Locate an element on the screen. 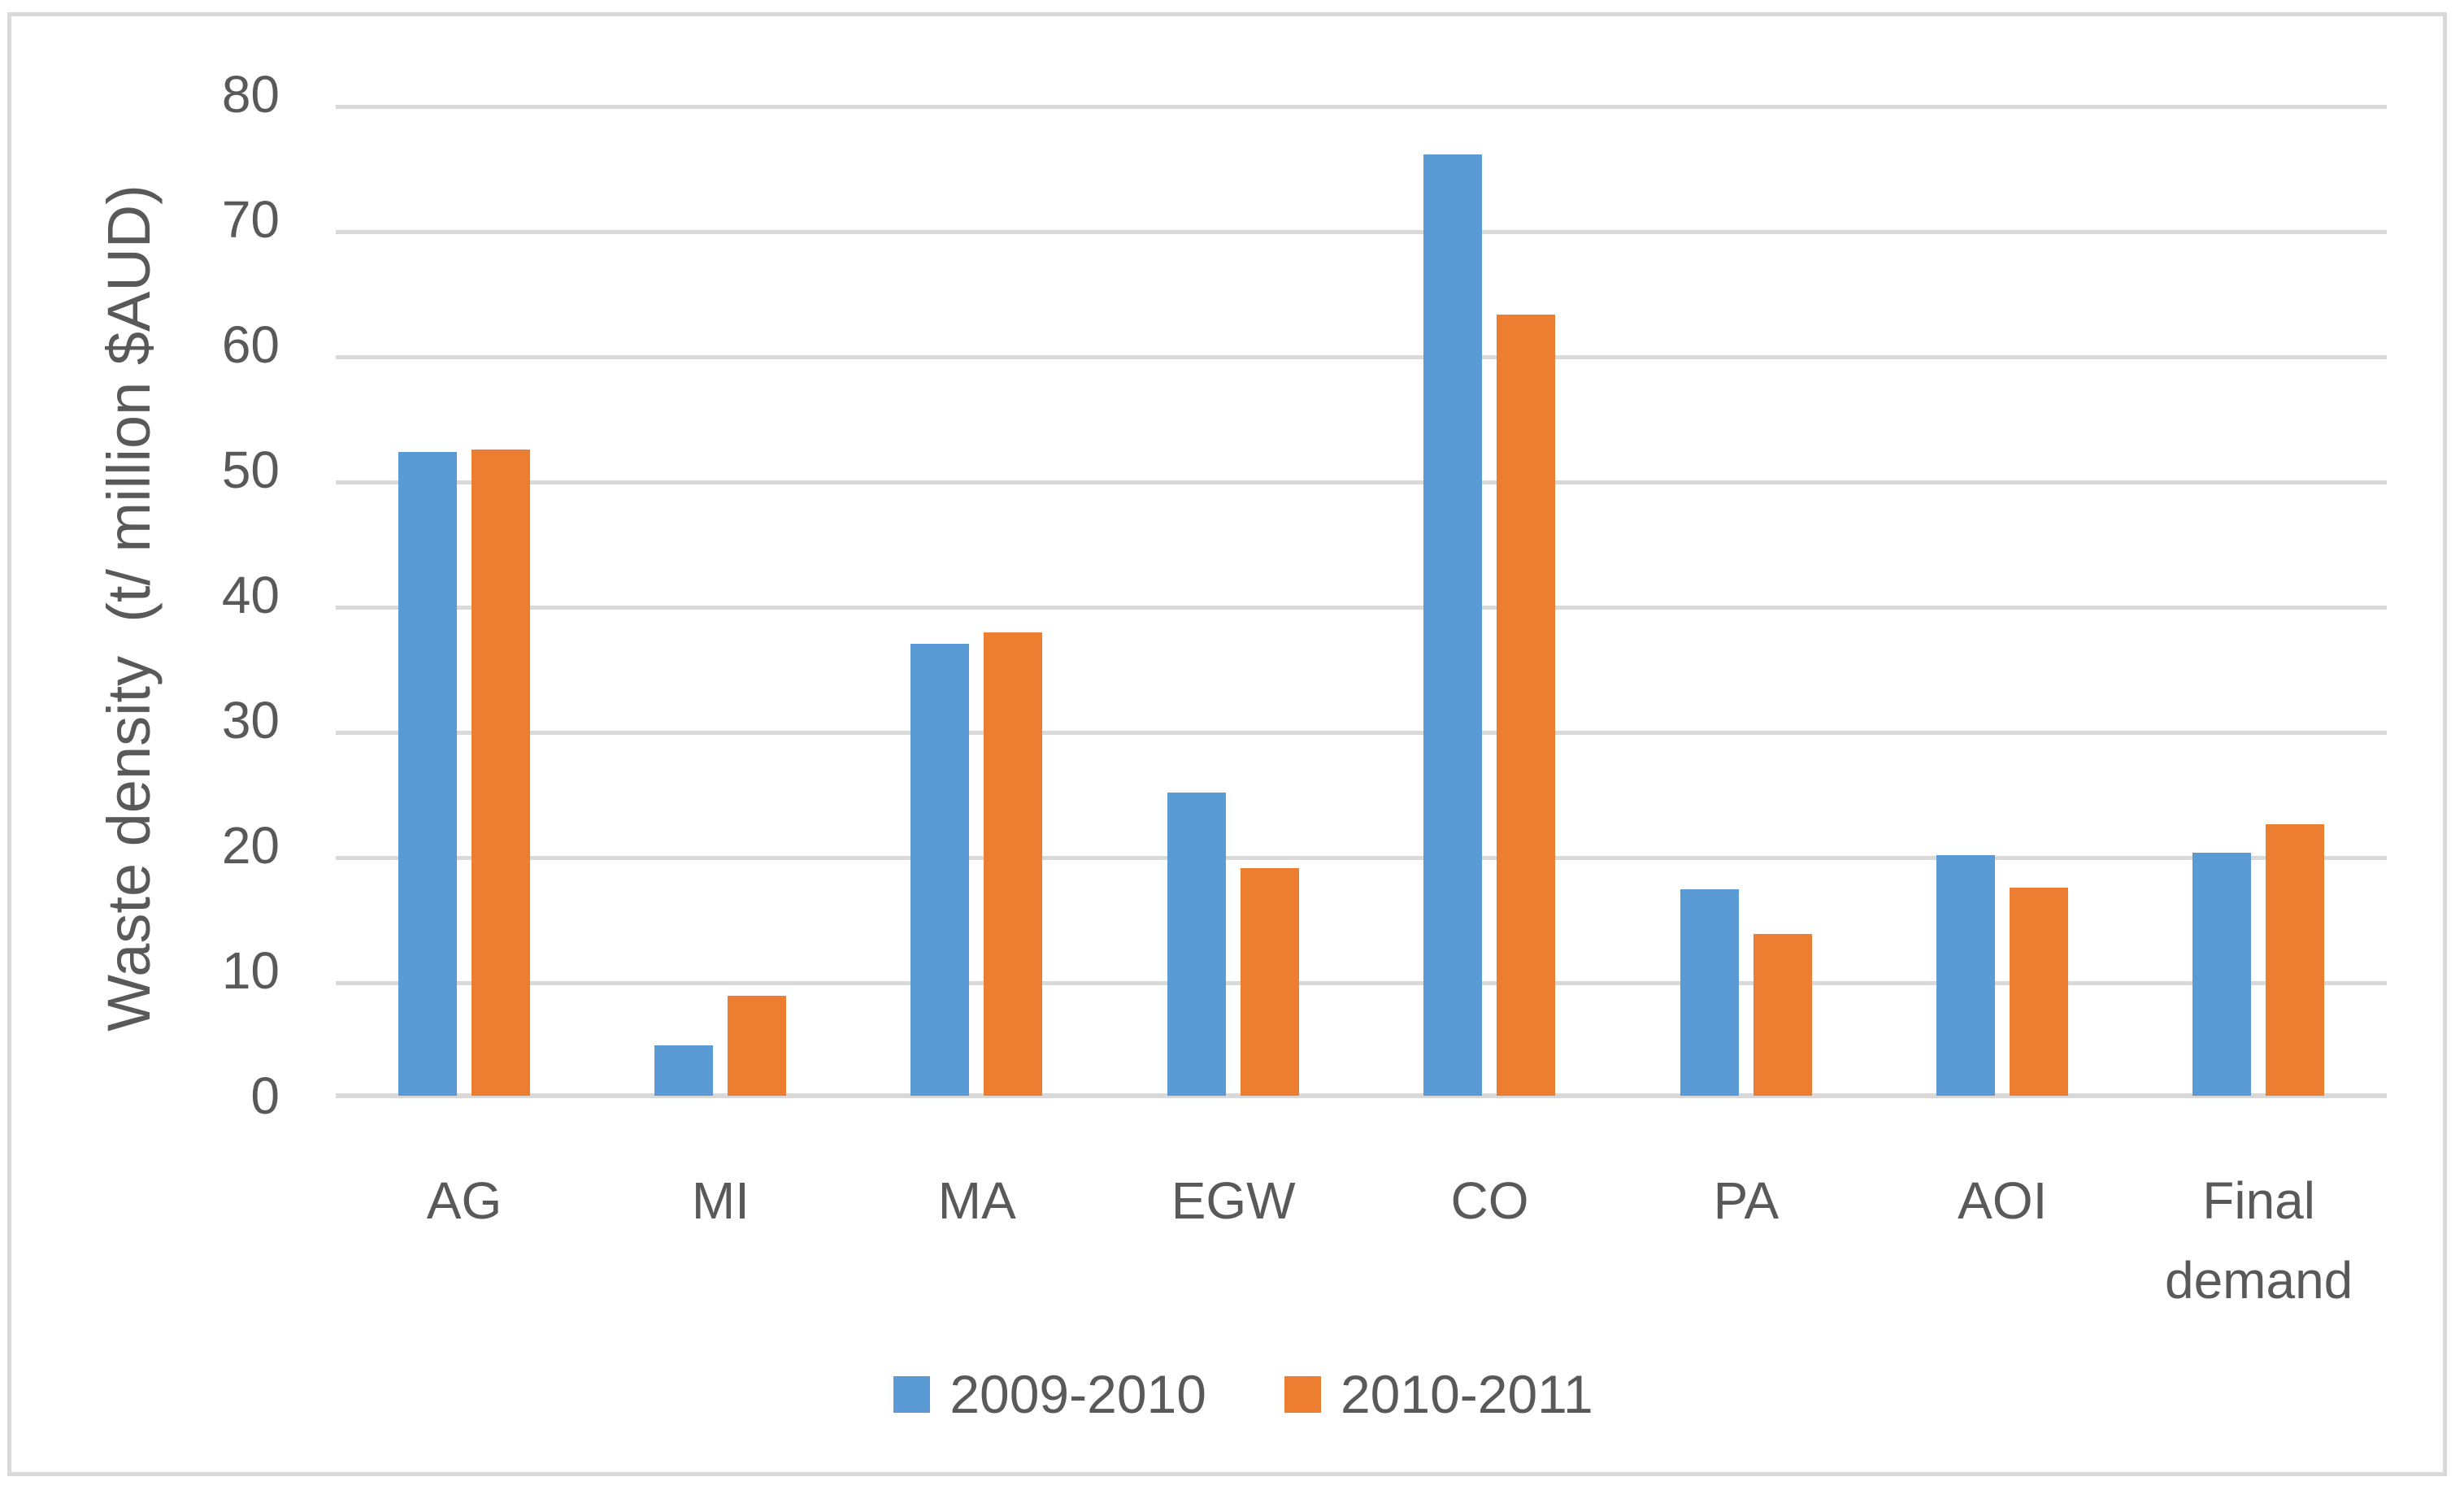  x-axis-category-label: CO is located at coordinates (1489, 1200).